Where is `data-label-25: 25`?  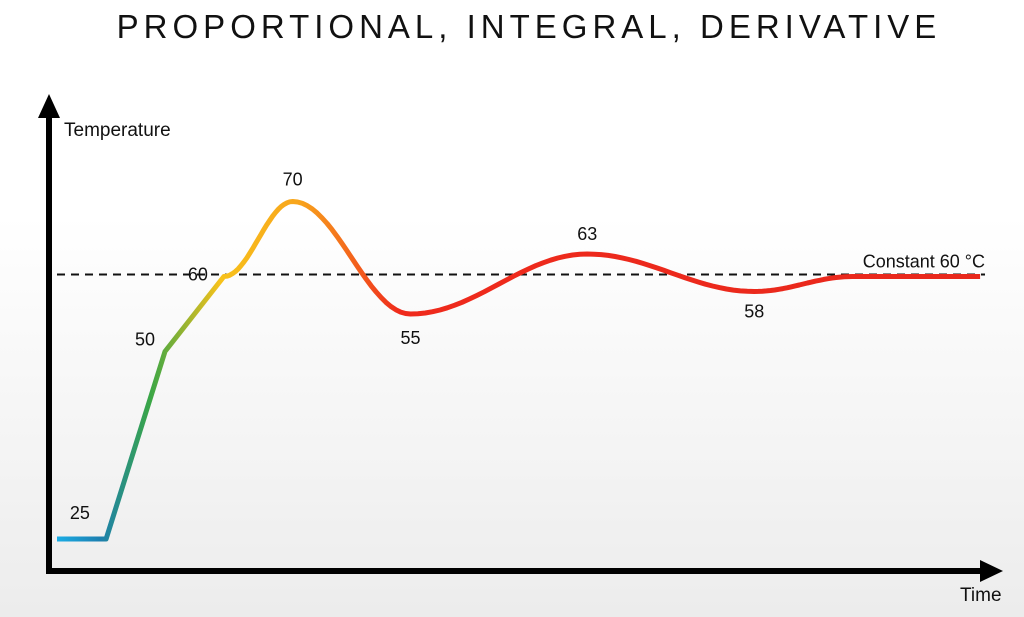 data-label-25: 25 is located at coordinates (80, 513).